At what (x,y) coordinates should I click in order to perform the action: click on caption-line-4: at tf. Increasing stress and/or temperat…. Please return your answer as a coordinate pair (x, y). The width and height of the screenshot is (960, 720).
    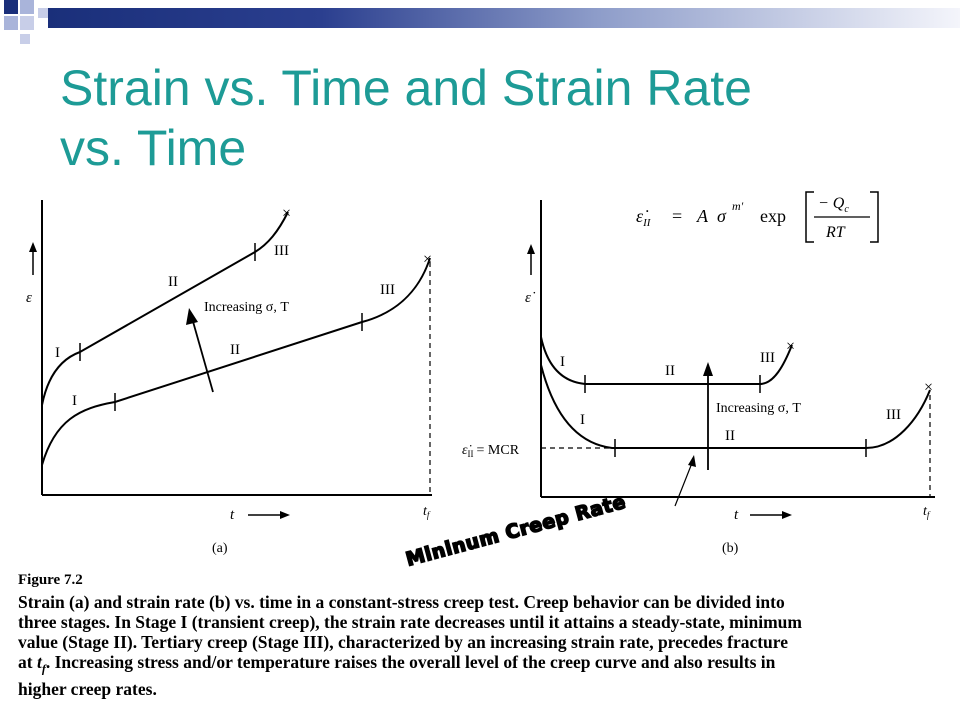
    Looking at the image, I should click on (483, 665).